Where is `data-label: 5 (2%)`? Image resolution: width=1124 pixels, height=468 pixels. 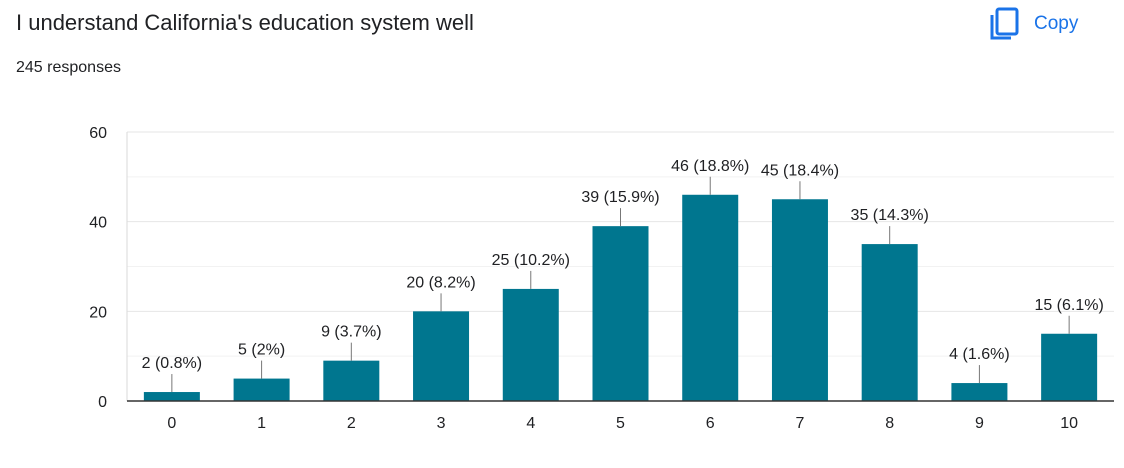 data-label: 5 (2%) is located at coordinates (261, 350).